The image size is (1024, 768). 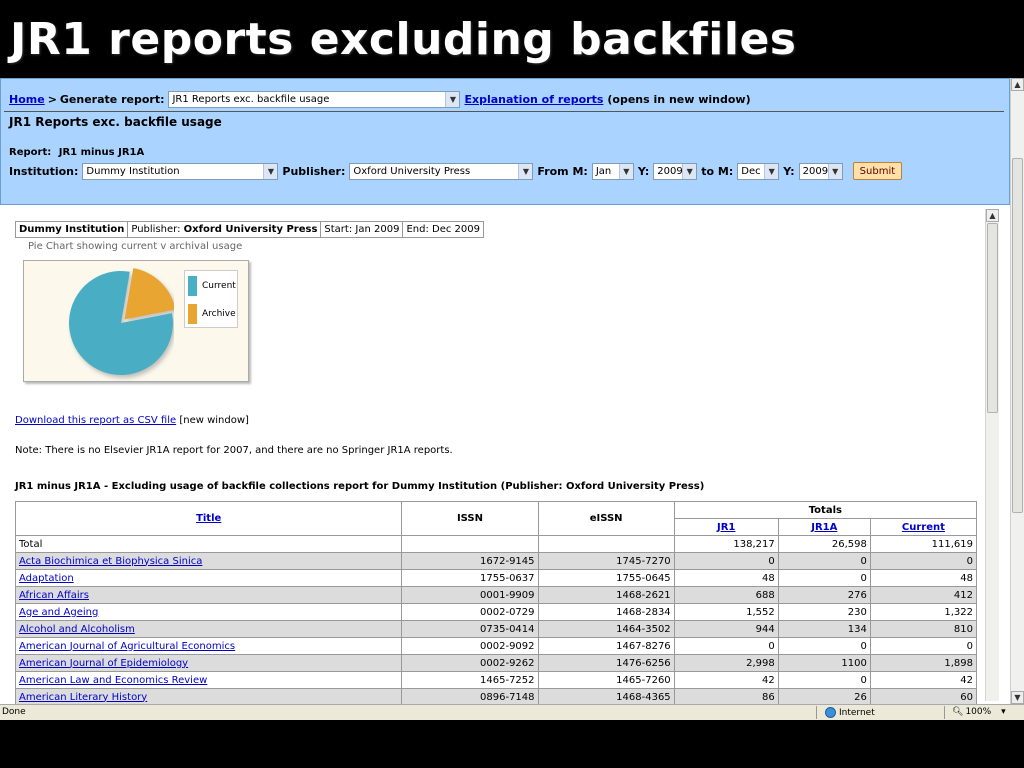 I want to click on csv-download-suffix: [new window], so click(x=214, y=420).